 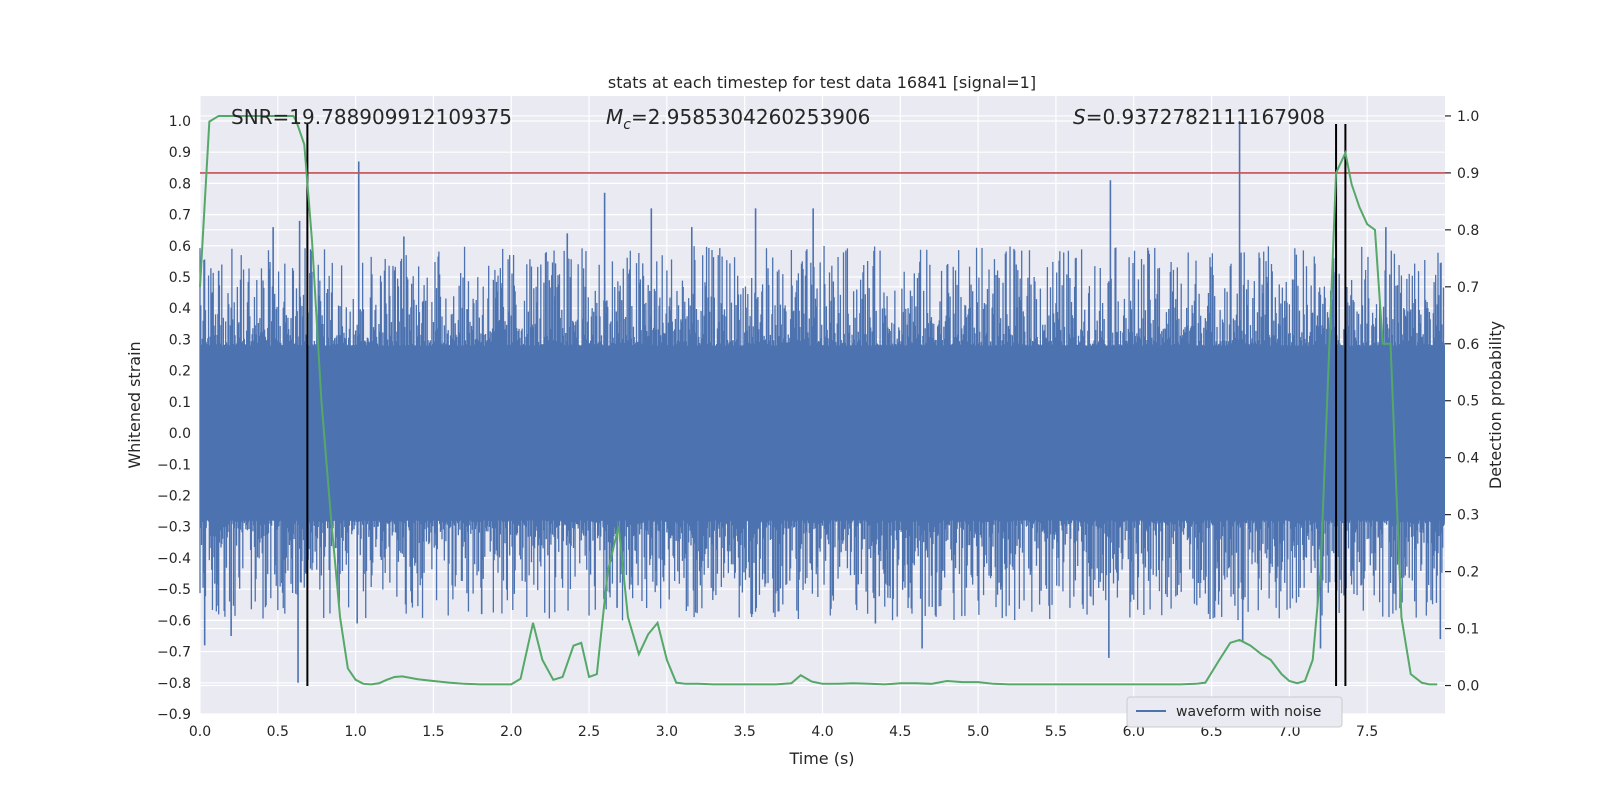 What do you see at coordinates (180, 153) in the screenshot?
I see `y-left-tick-label: 0.9` at bounding box center [180, 153].